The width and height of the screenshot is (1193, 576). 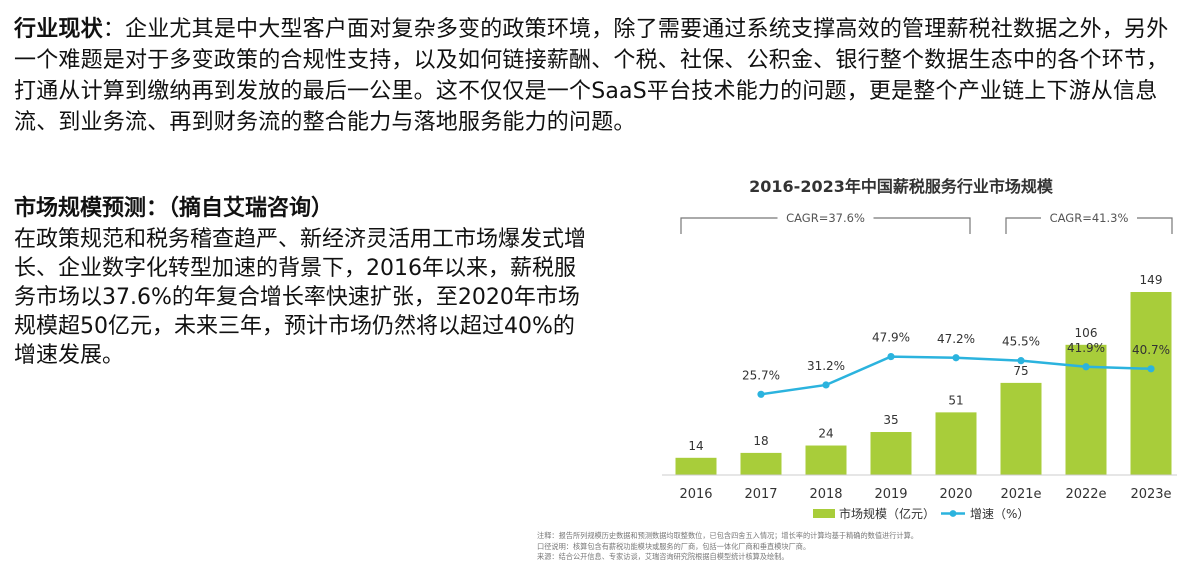 I want to click on forecast-heading: 市场规模预测：（摘自艾瑞咨询）, so click(x=174, y=208).